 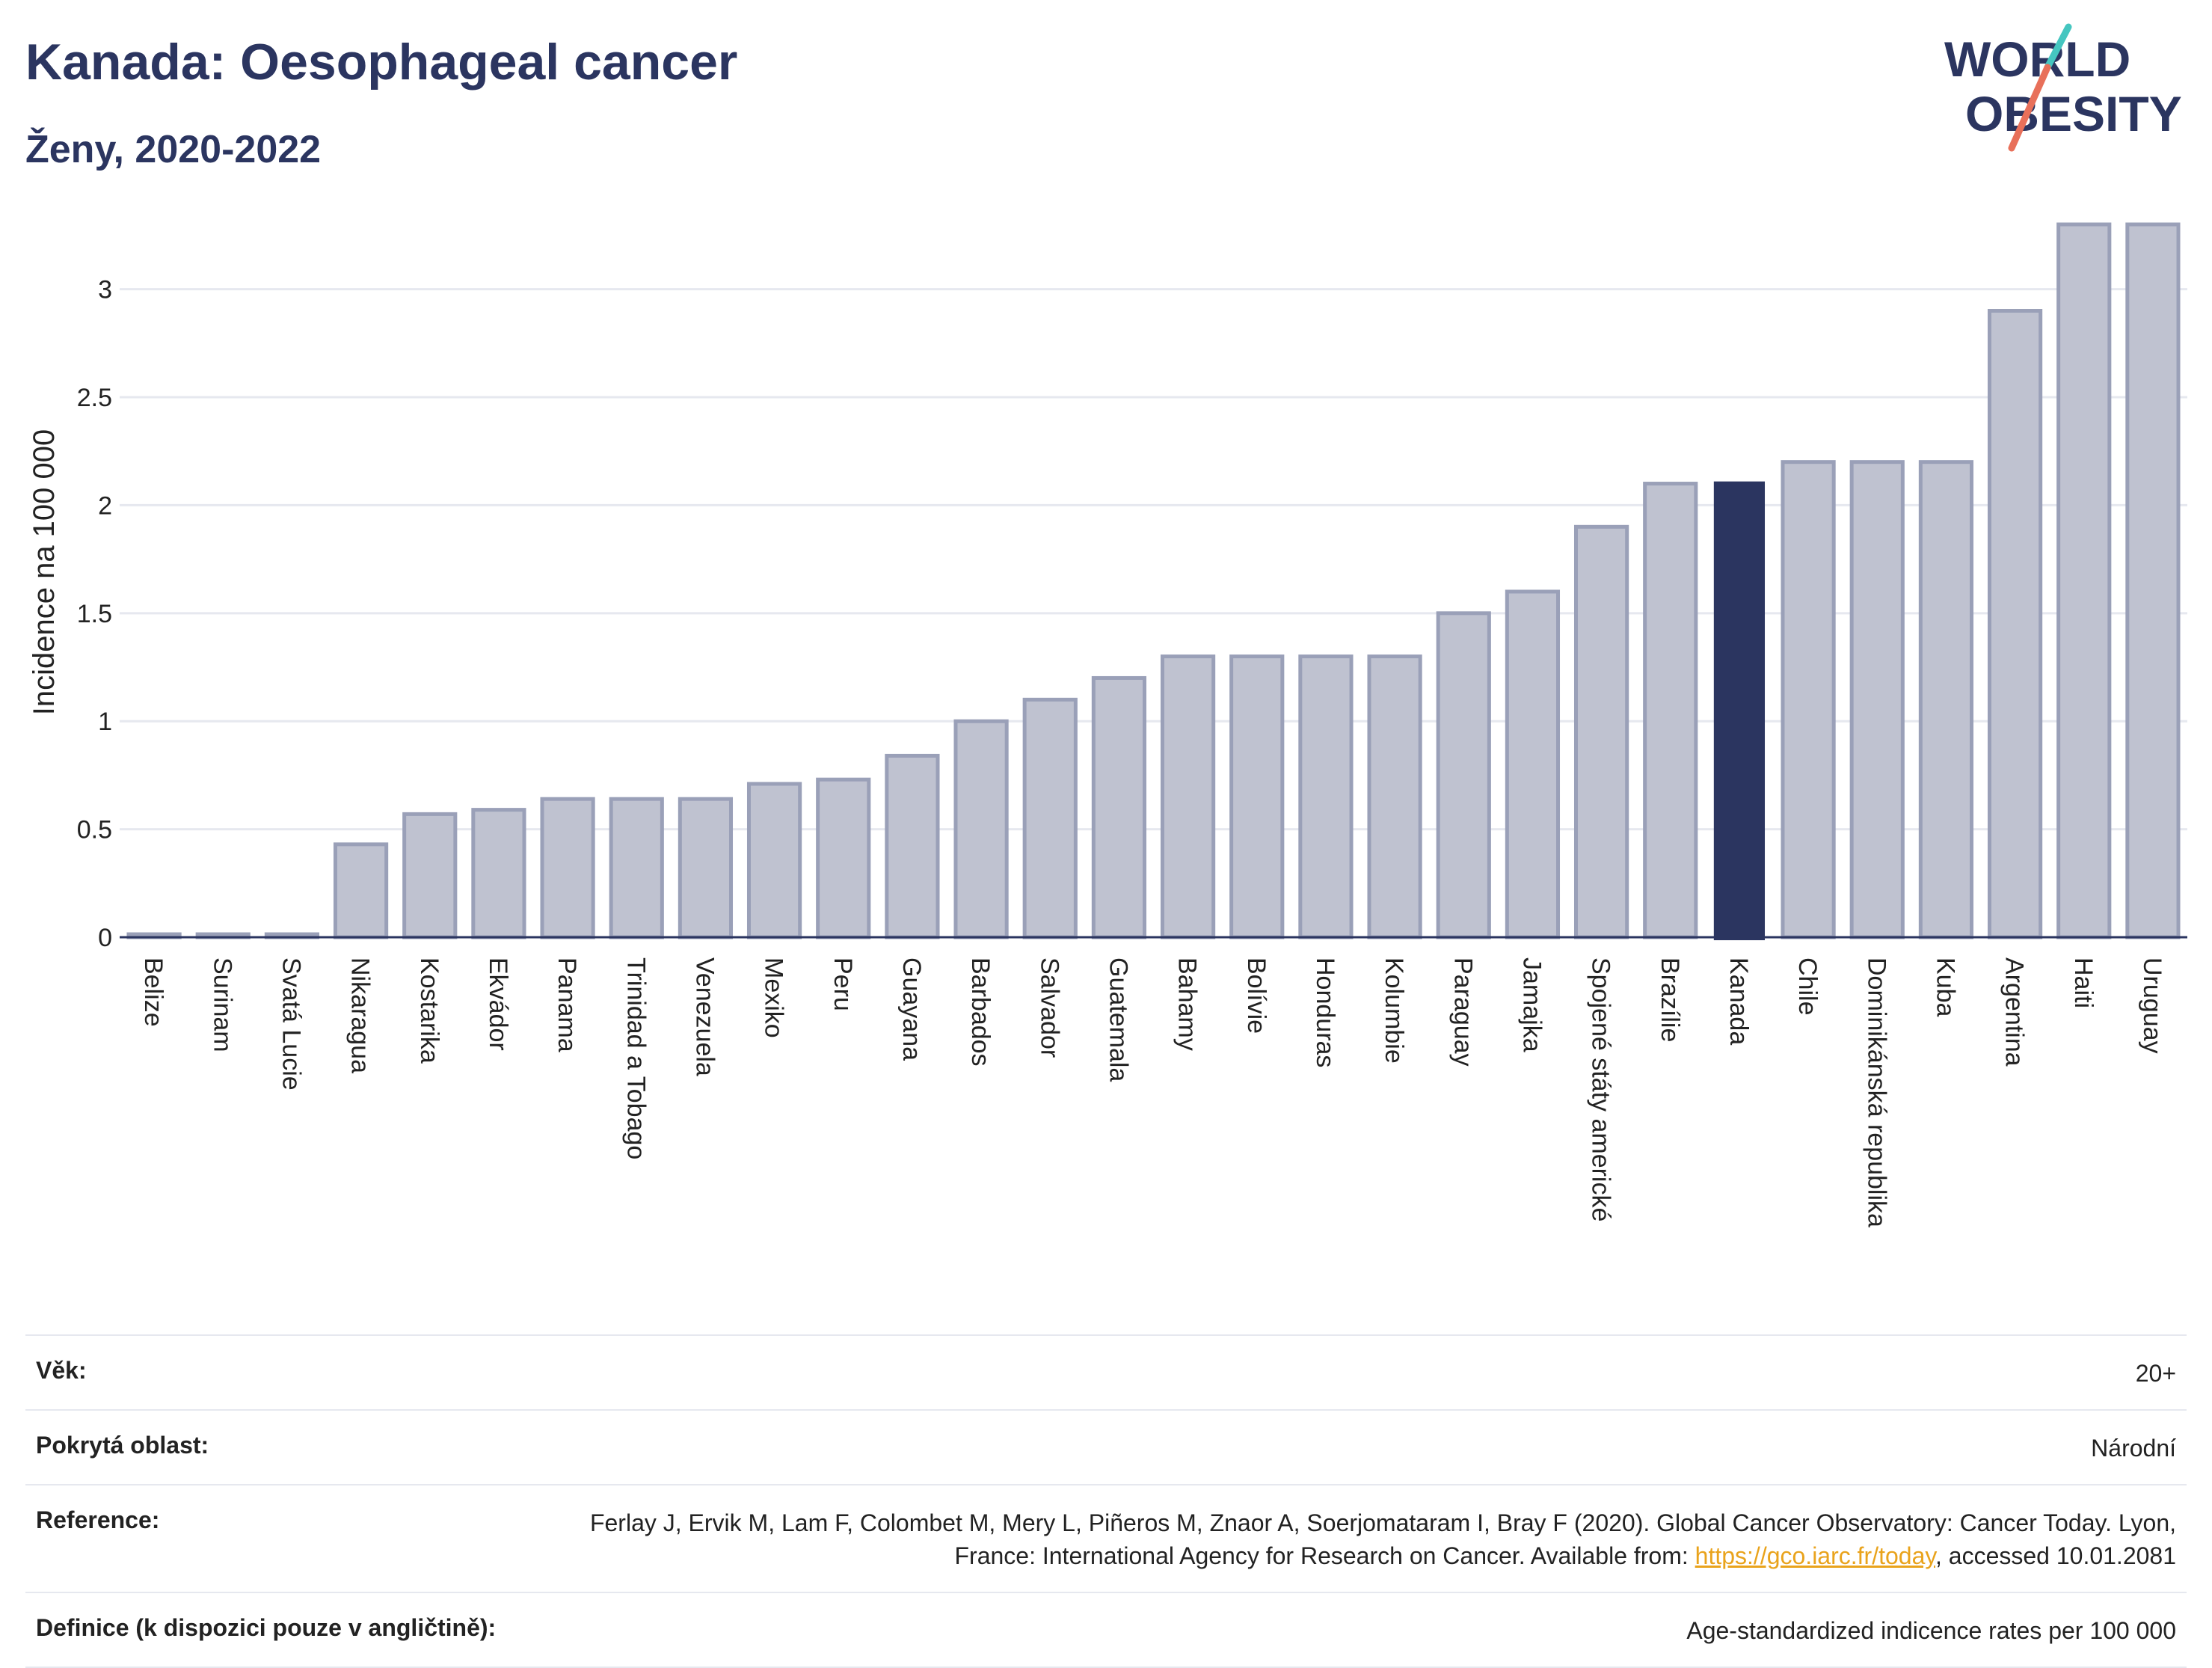 What do you see at coordinates (1601, 1089) in the screenshot?
I see `x-tick-label: Spojené státy americké` at bounding box center [1601, 1089].